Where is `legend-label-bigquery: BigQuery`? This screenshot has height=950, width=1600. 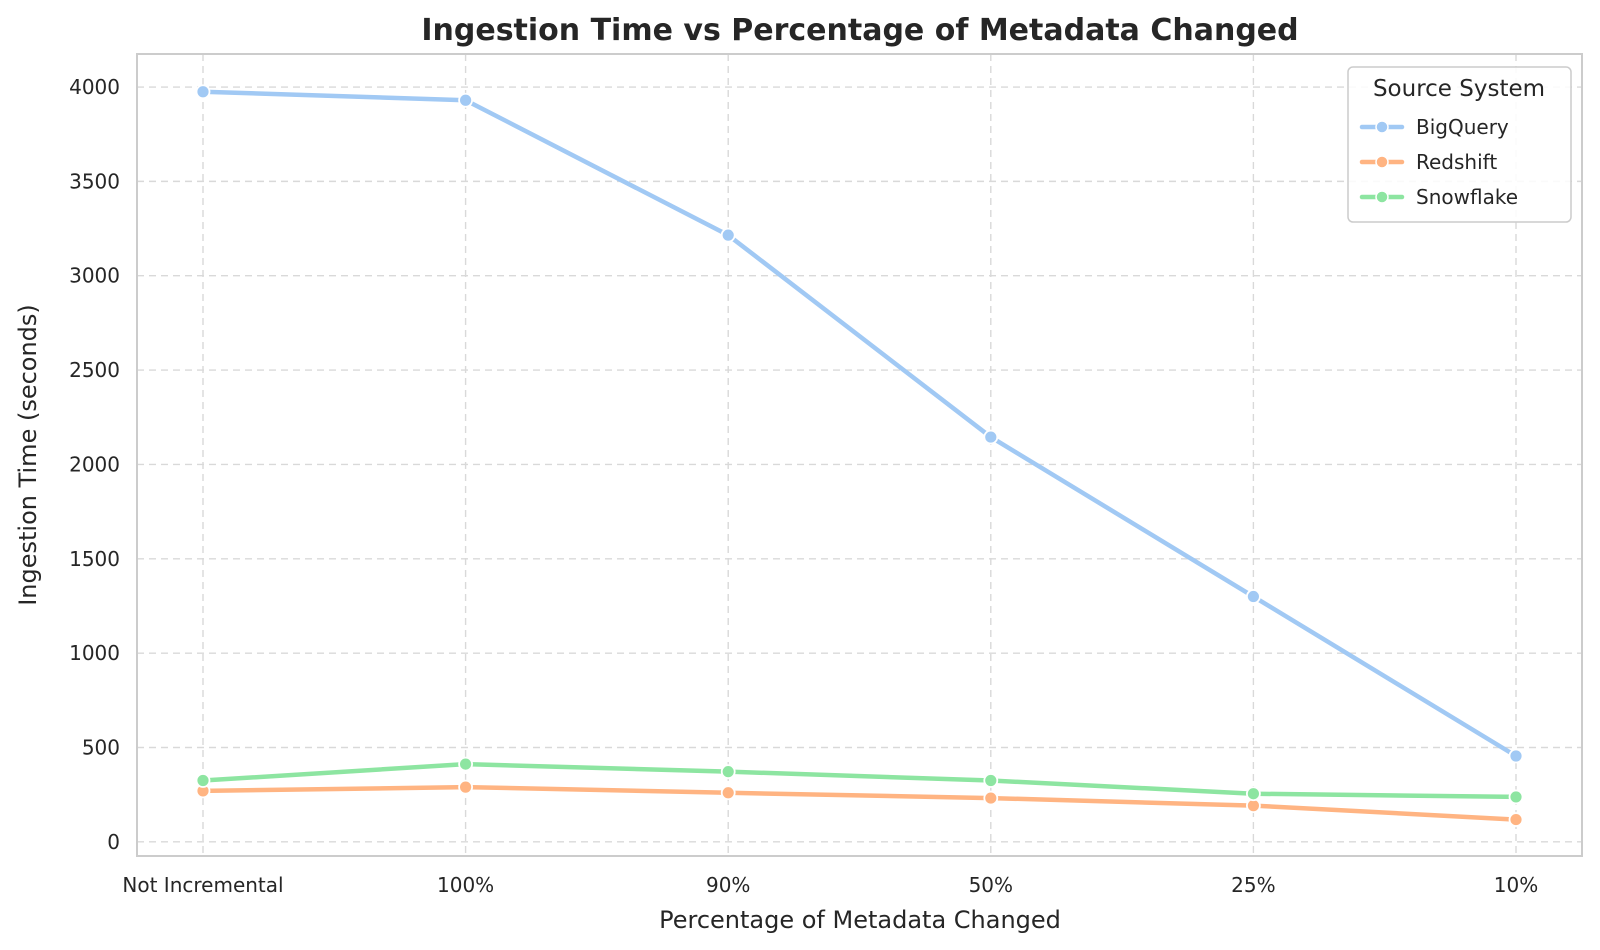
legend-label-bigquery: BigQuery is located at coordinates (1462, 127).